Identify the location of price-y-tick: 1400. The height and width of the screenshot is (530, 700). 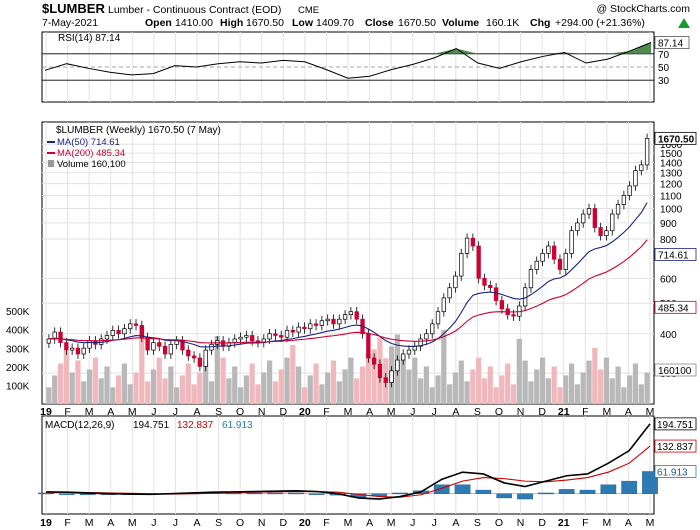
(671, 164).